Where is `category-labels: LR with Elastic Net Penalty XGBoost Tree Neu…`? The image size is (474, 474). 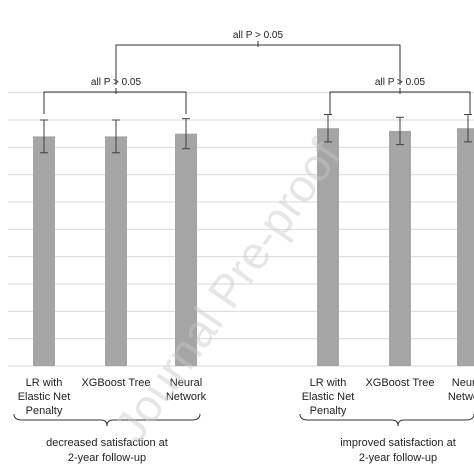
category-labels: LR with Elastic Net Penalty XGBoost Tree Neu… is located at coordinates (246, 397).